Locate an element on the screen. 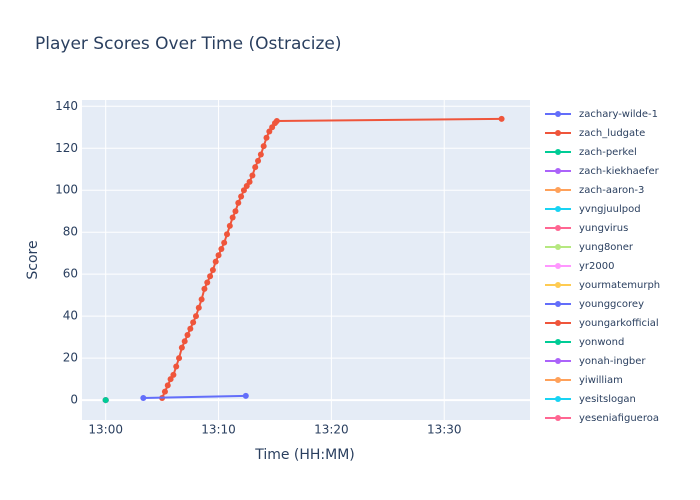  chart-title: Player Scores Over Time (Ostracize) is located at coordinates (188, 44).